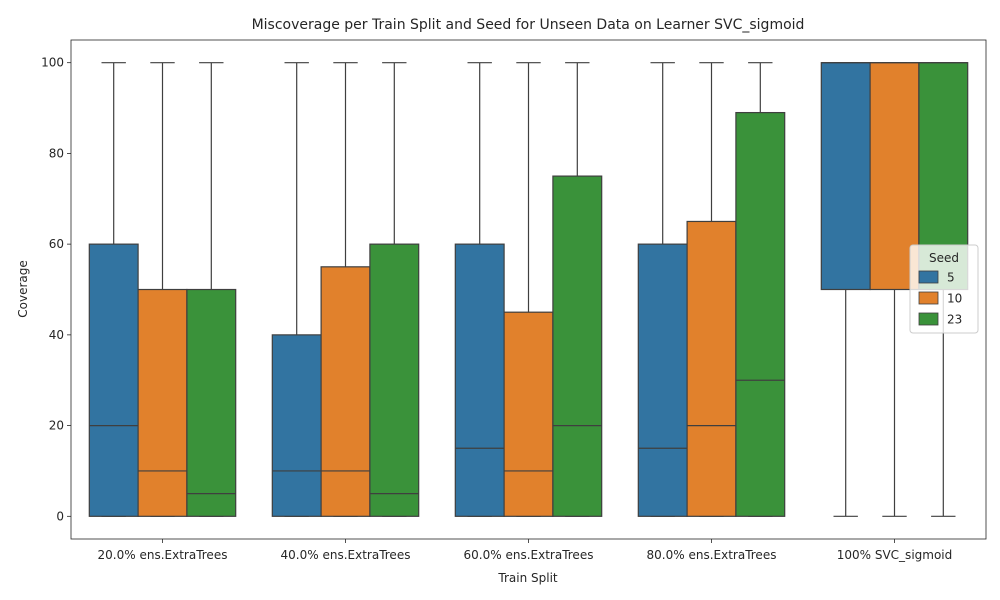 The width and height of the screenshot is (1000, 600). I want to click on y-tick-label: 80, so click(56, 153).